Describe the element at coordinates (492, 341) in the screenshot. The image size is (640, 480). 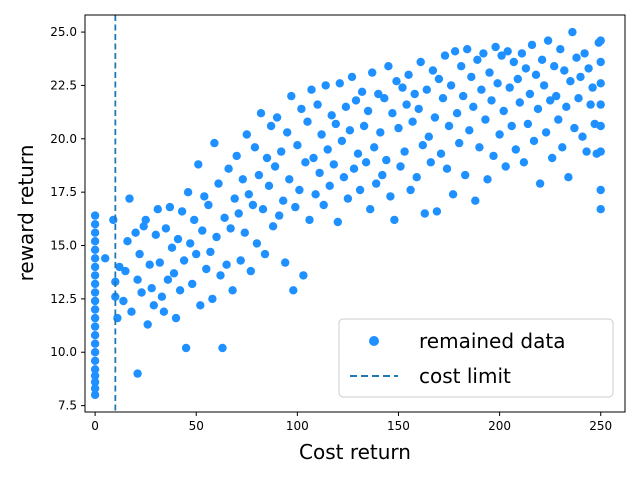
I see `legend-label-remained-data: remained data` at that location.